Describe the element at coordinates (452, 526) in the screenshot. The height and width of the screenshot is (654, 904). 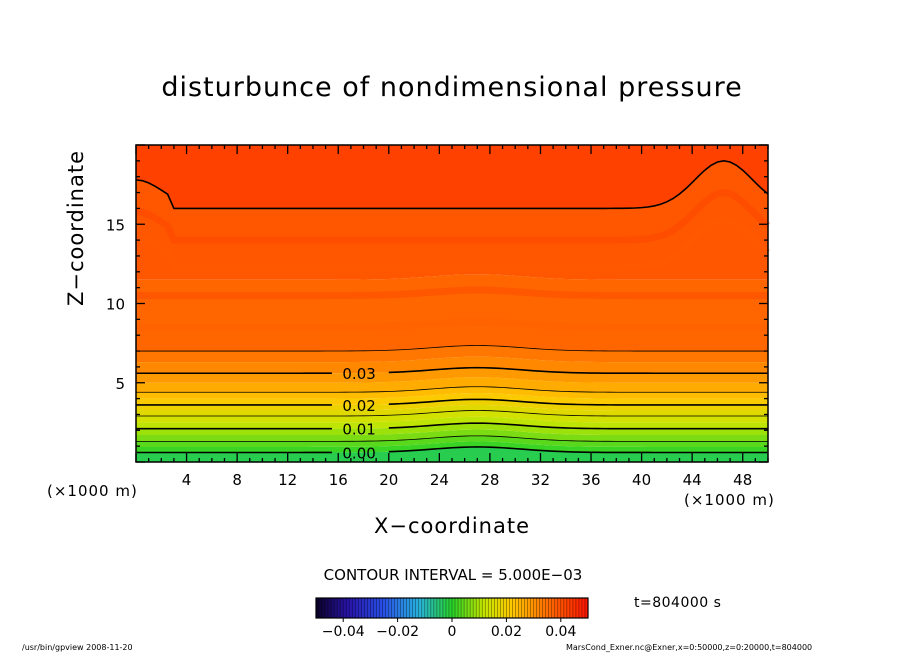
I see `x-axis-label: X−coordinate` at that location.